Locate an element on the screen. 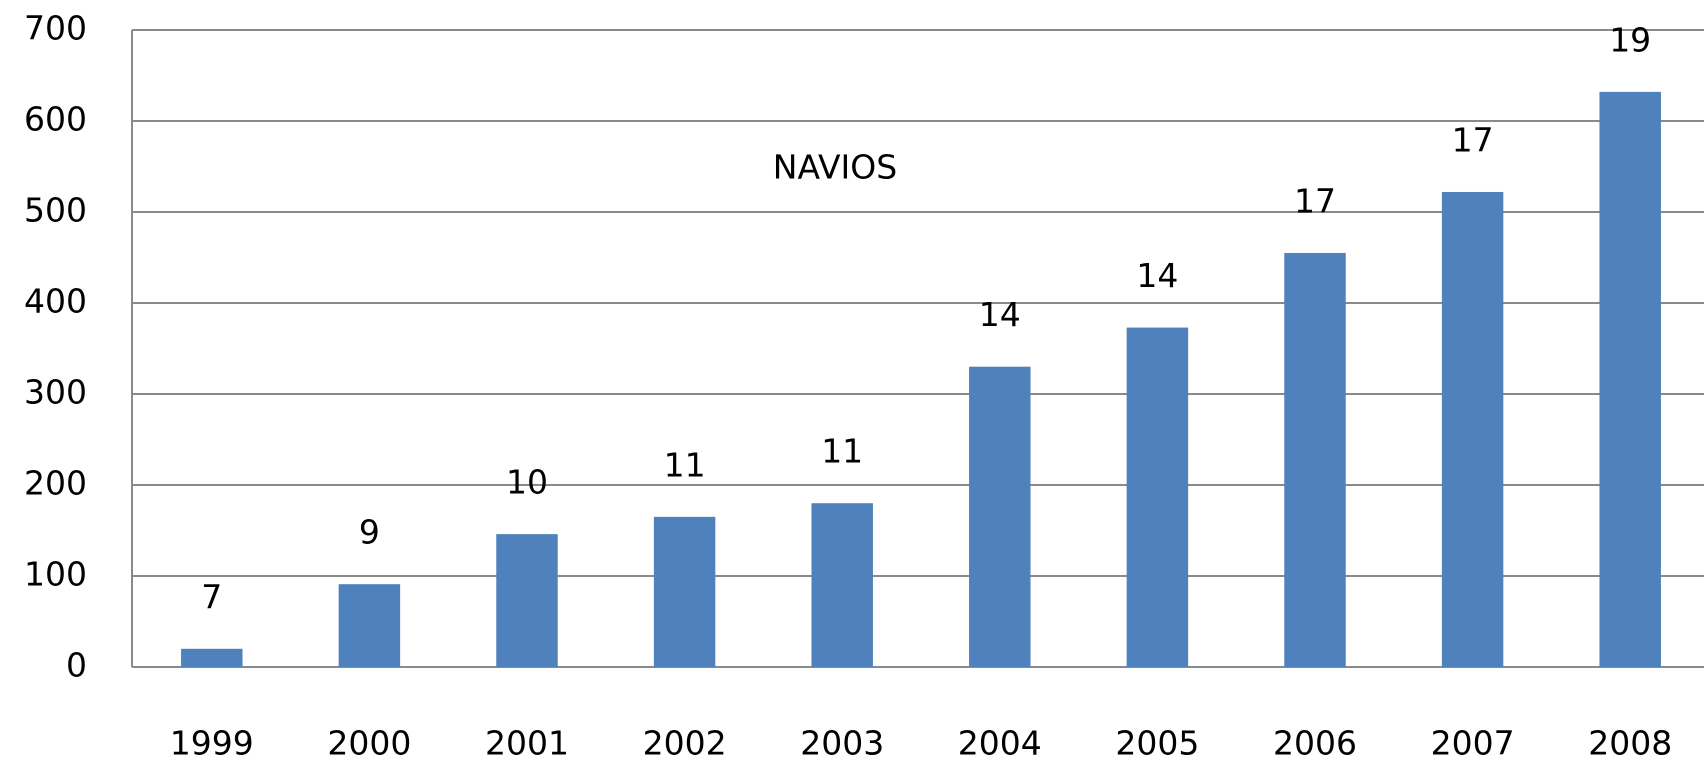 Image resolution: width=1704 pixels, height=761 pixels. x-tick-label: 2005 is located at coordinates (1157, 742).